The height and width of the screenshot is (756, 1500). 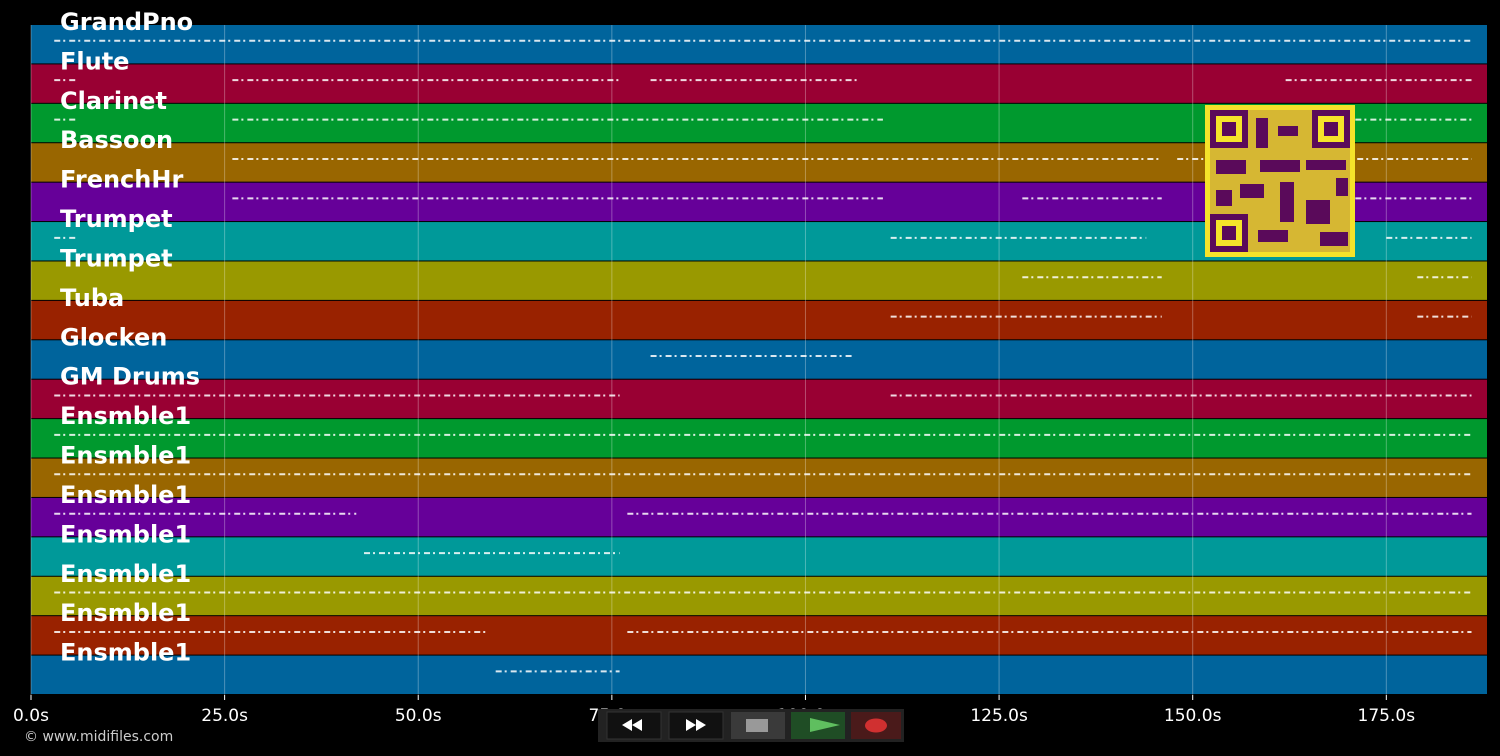 What do you see at coordinates (418, 716) in the screenshot?
I see `x-tick-label: 50.0s` at bounding box center [418, 716].